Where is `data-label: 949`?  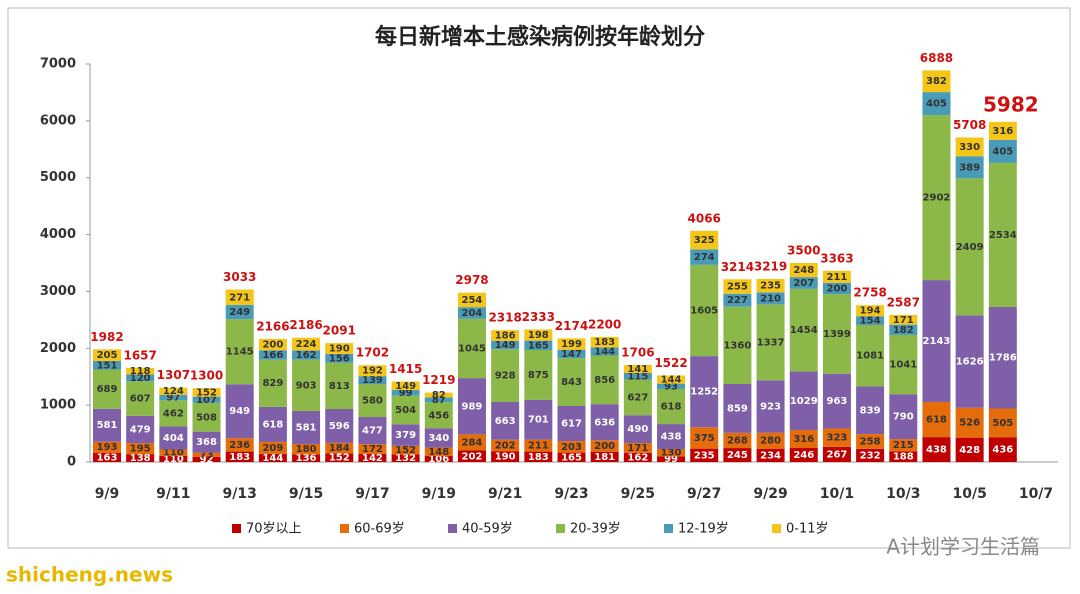
data-label: 949 is located at coordinates (239, 411).